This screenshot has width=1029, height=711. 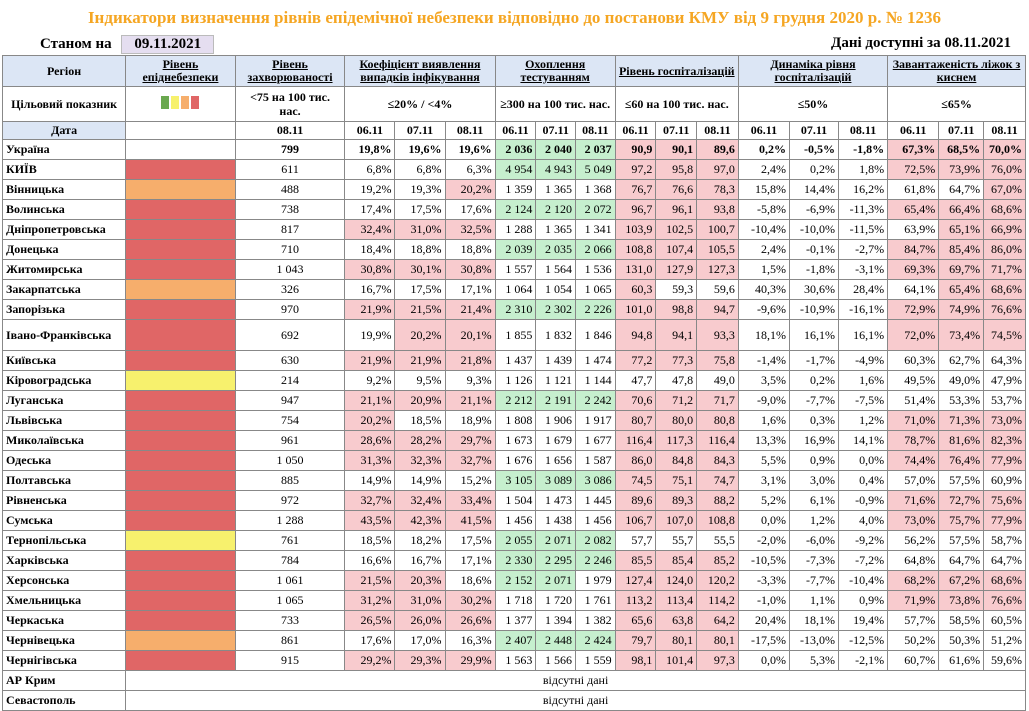 What do you see at coordinates (676, 520) in the screenshot?
I see `hosp-cell: 107,0` at bounding box center [676, 520].